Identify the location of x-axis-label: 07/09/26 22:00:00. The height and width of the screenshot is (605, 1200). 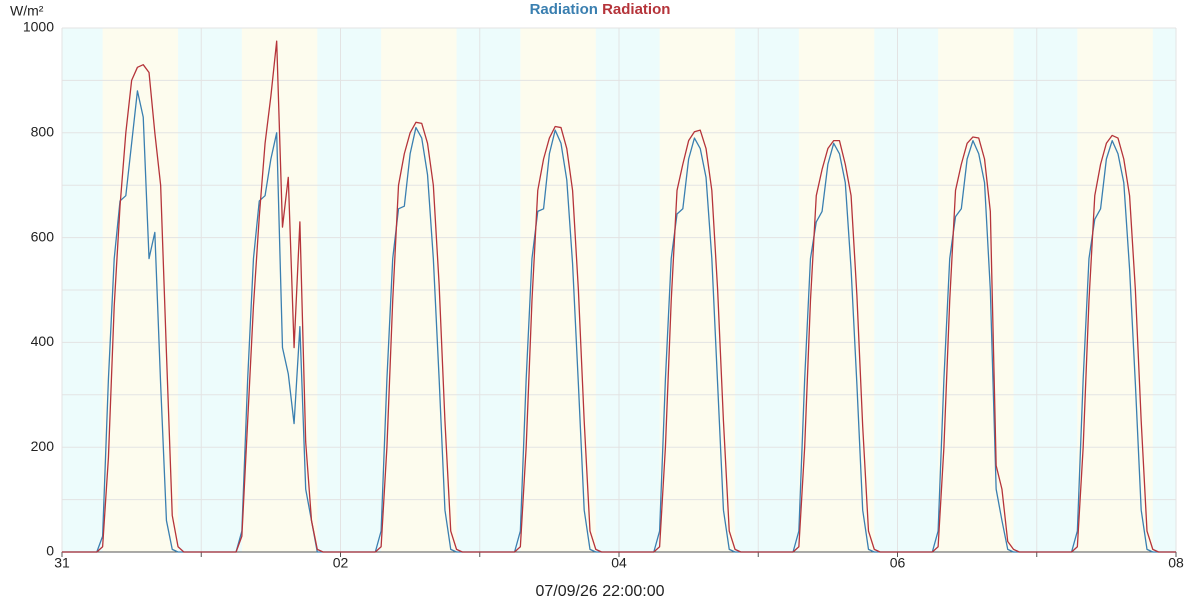
(599, 591).